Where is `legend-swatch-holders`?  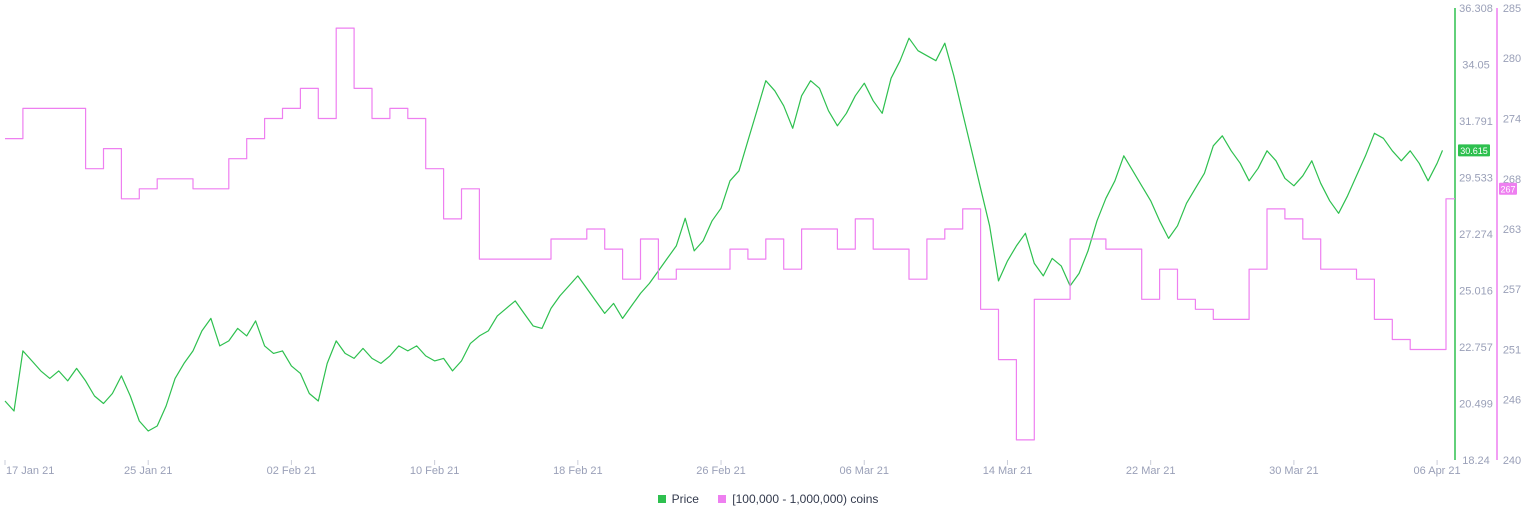 legend-swatch-holders is located at coordinates (722, 499).